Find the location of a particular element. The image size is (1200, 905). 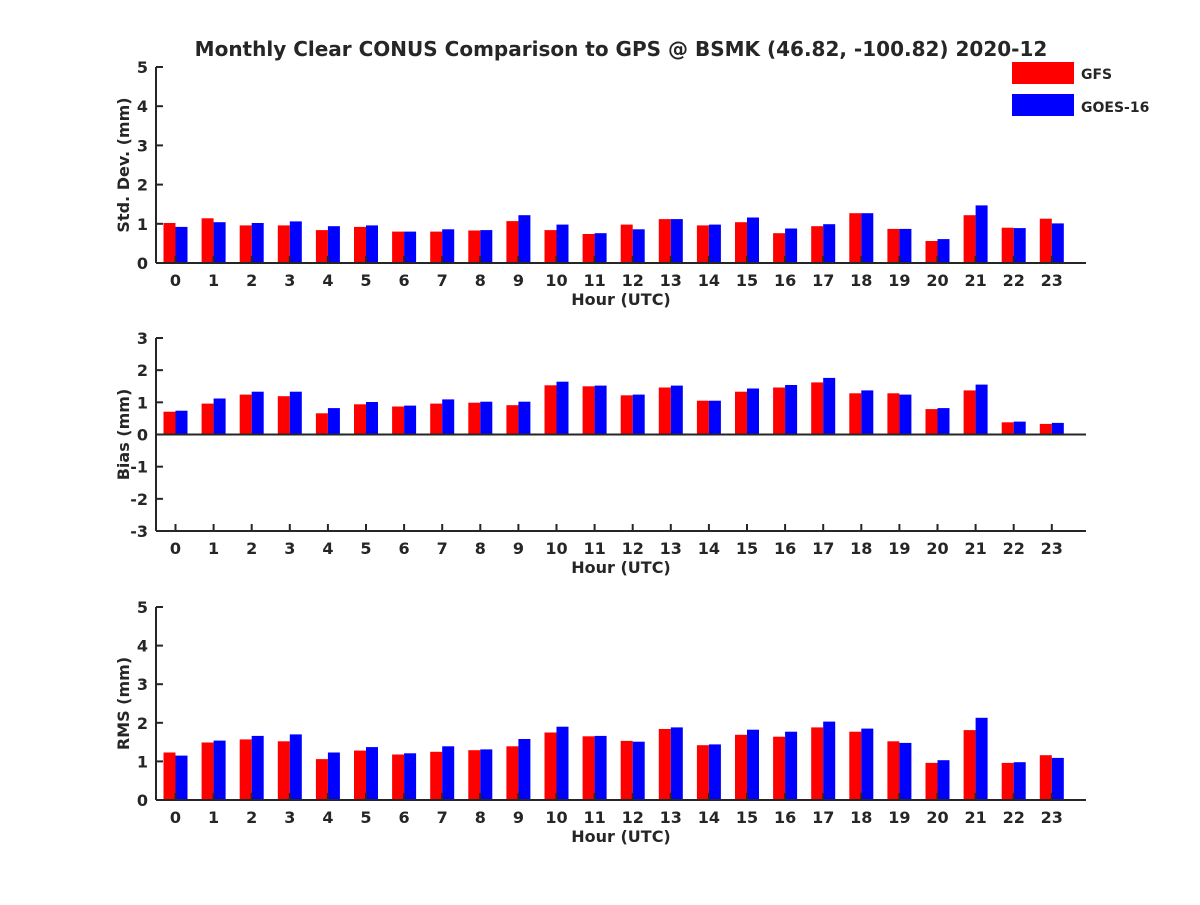

xtick-label-rms: 23 is located at coordinates (1052, 817).